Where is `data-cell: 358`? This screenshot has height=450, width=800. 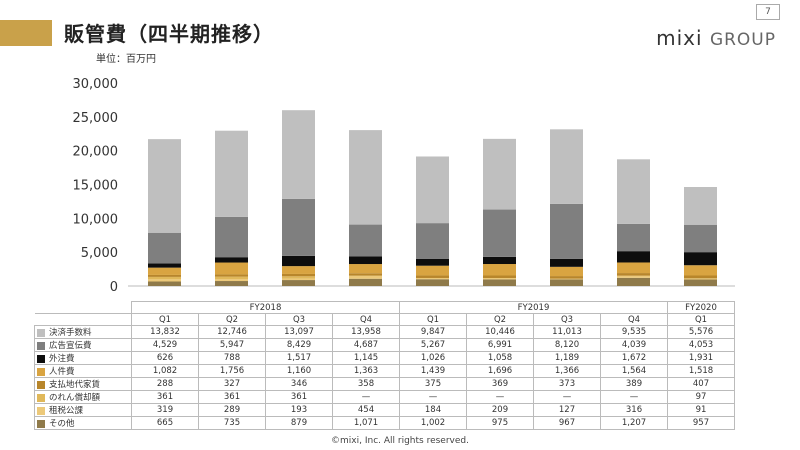
data-cell: 358 is located at coordinates (366, 384).